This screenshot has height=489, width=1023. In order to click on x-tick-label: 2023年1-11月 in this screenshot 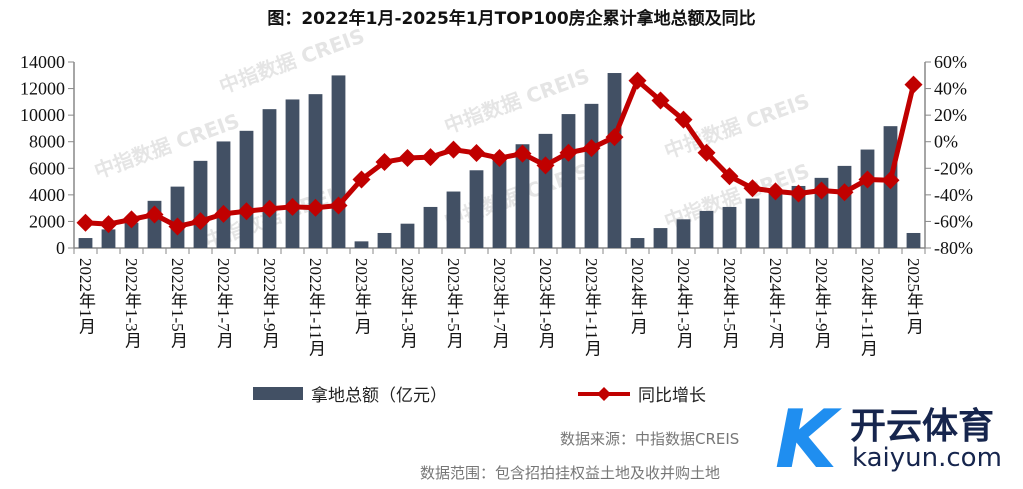, I will do `click(592, 307)`.